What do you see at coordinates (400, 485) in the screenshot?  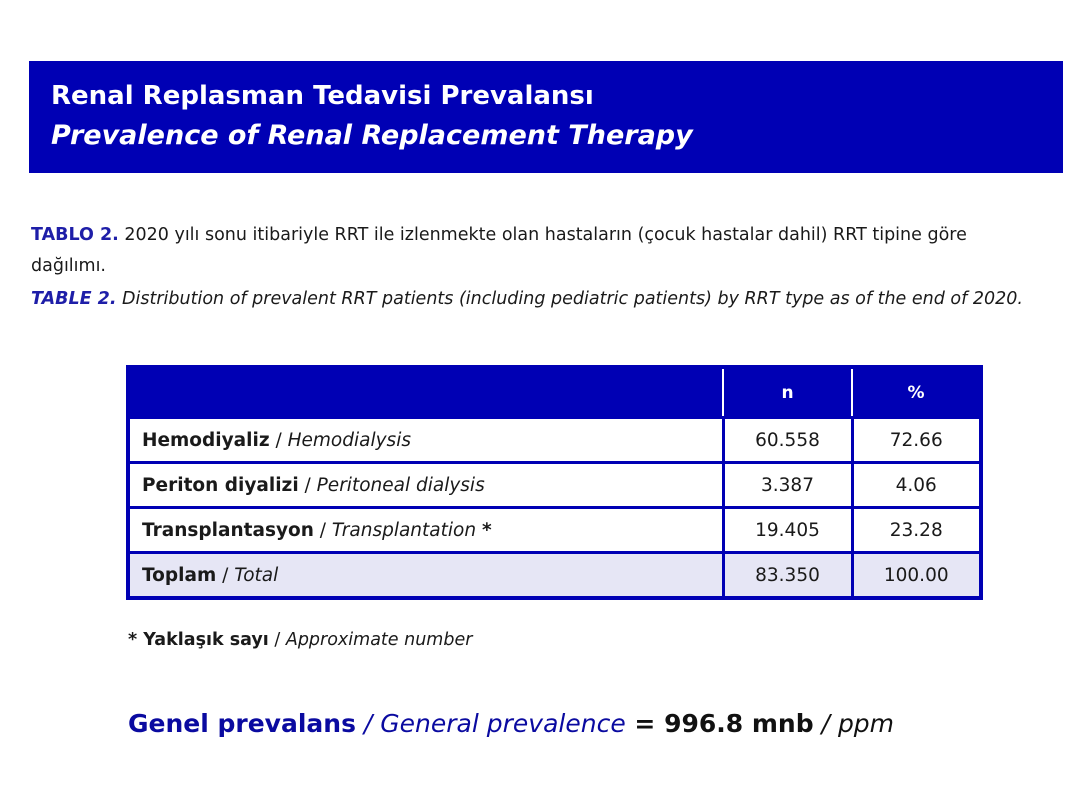 I see `row-label-en: Peritoneal dialysis` at bounding box center [400, 485].